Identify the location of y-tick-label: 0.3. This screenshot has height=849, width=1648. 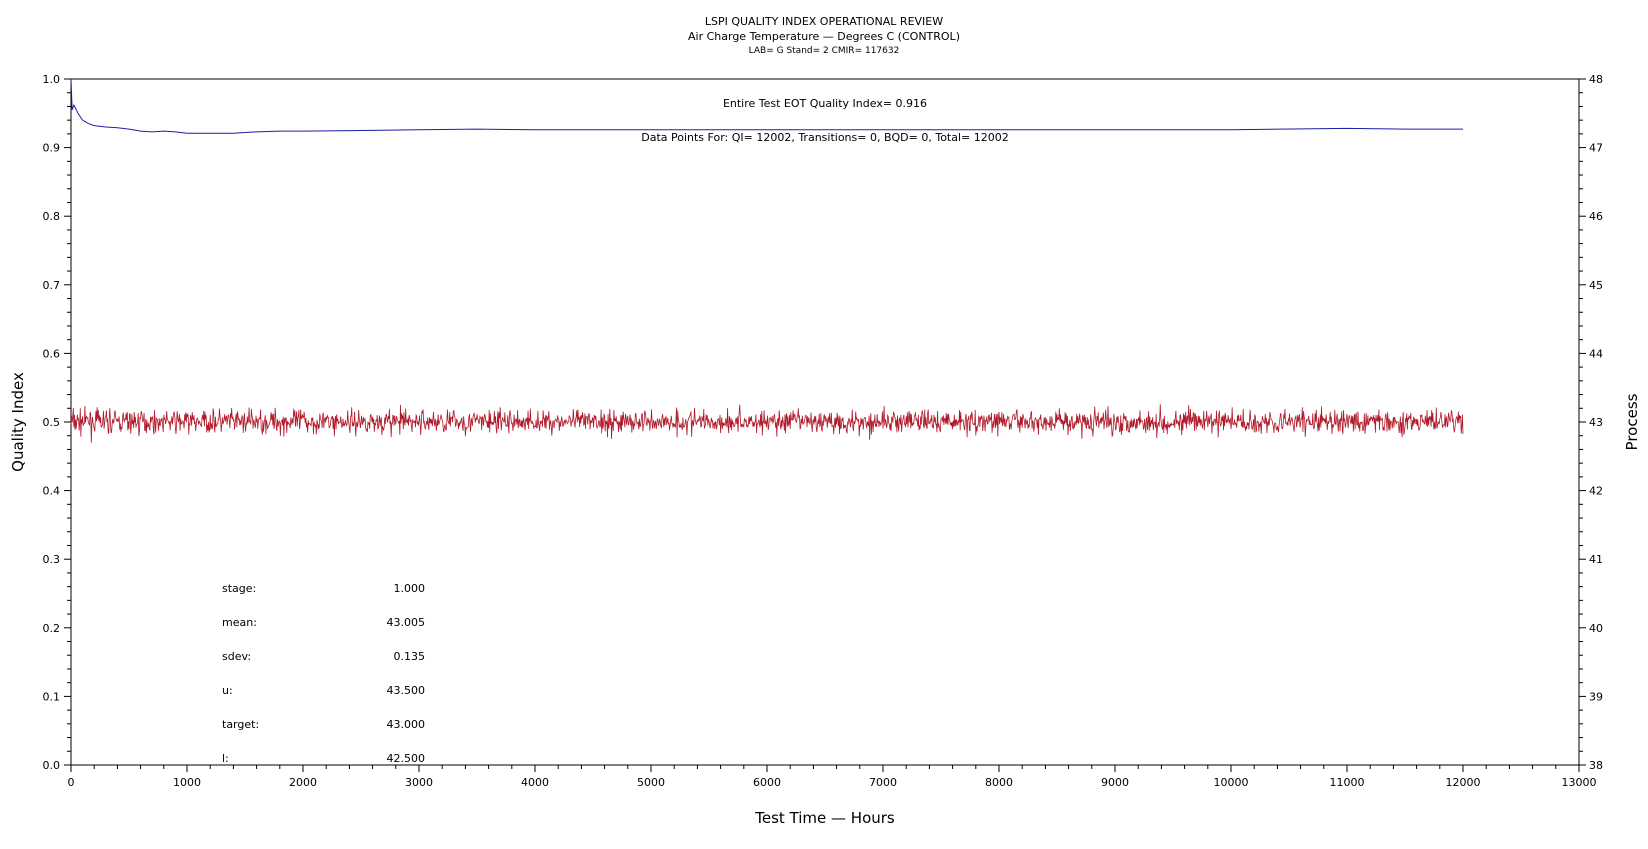
(52, 559).